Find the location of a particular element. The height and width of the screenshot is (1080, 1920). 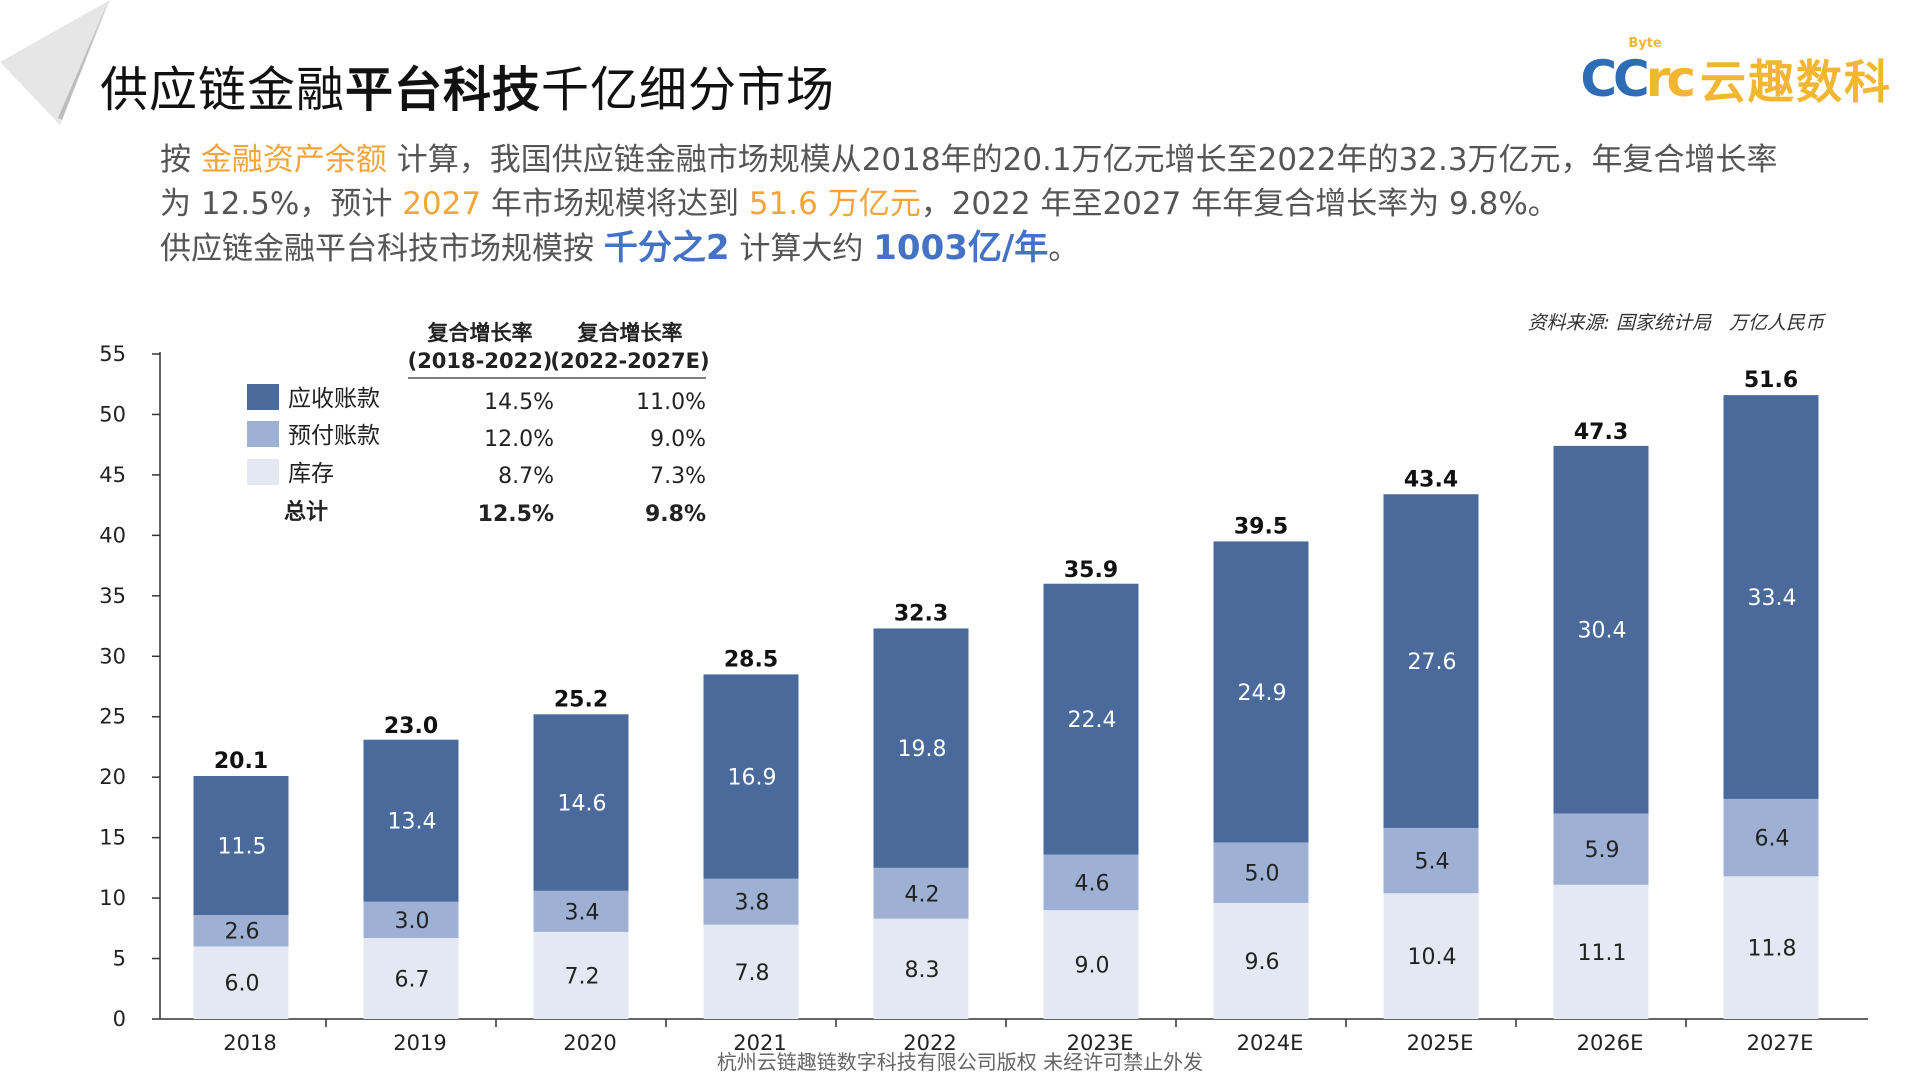

total-label: 20.1 is located at coordinates (241, 761).